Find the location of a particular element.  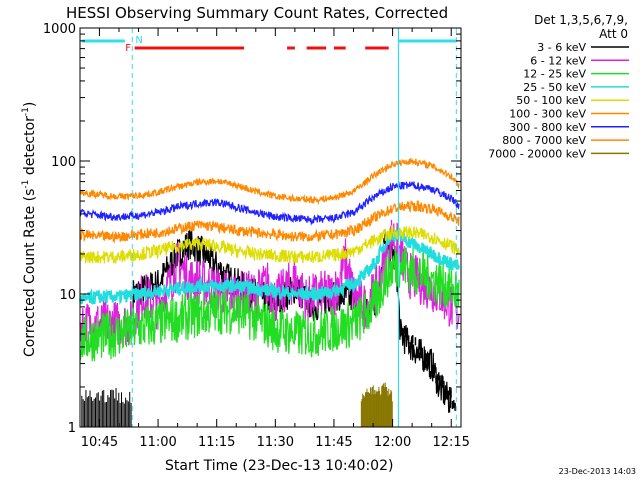

night-marker-label: N is located at coordinates (138, 40).